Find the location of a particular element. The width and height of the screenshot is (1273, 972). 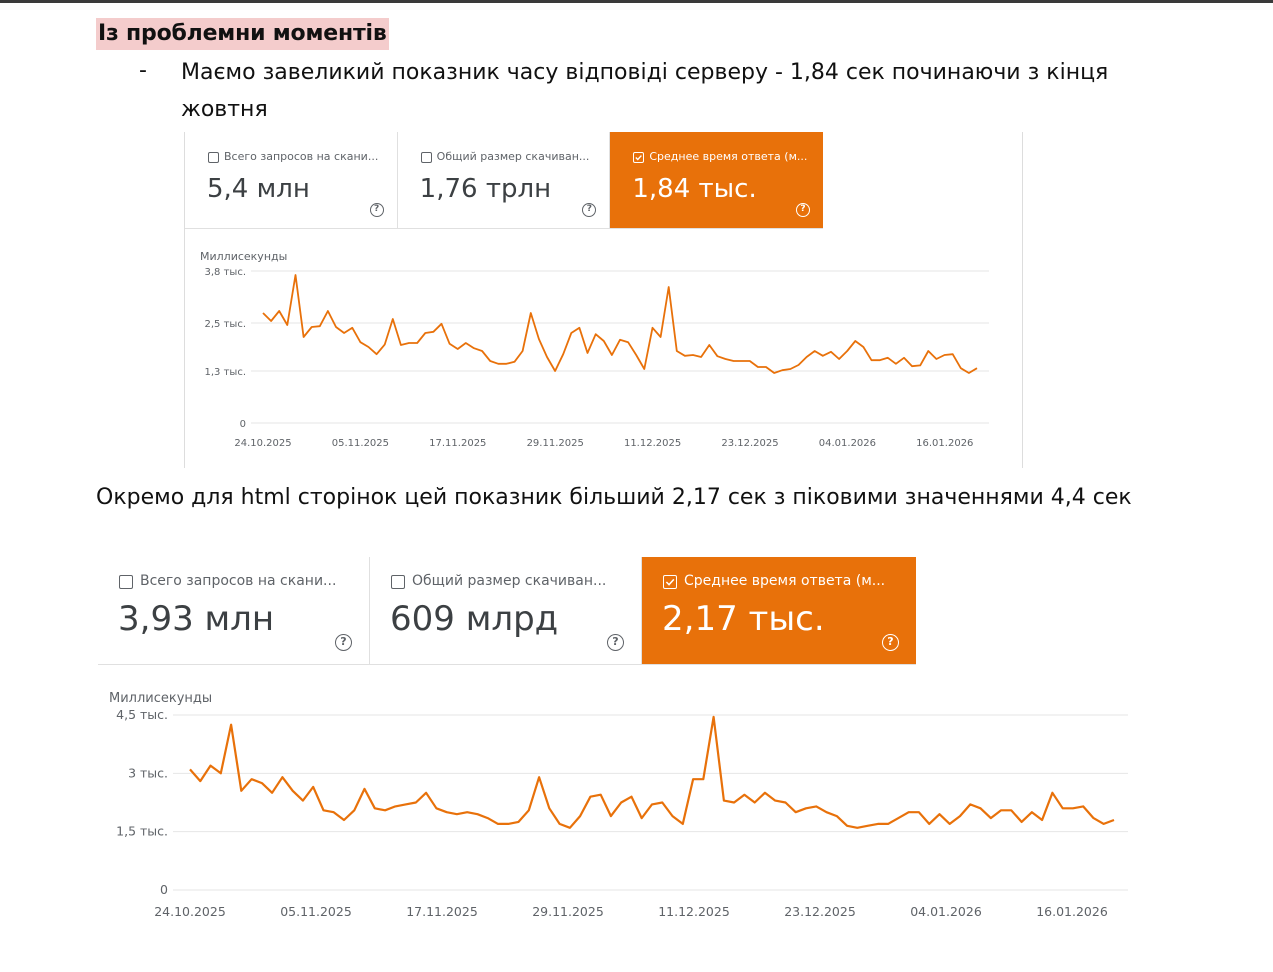

tile-total-requests: Всего запросов на скани... 5,4 млн ? is located at coordinates (291, 180).